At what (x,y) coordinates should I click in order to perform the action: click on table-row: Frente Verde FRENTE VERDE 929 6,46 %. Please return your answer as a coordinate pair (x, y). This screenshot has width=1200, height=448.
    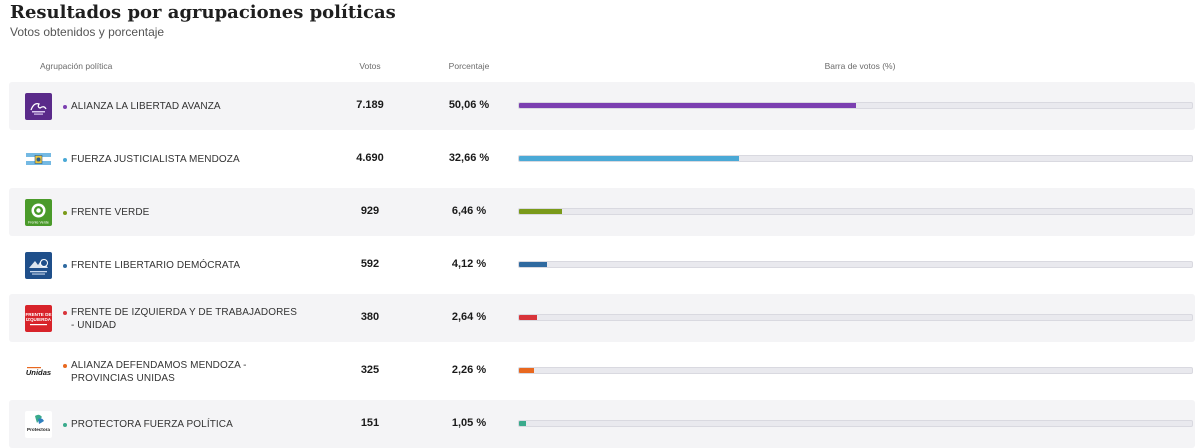
    Looking at the image, I should click on (602, 212).